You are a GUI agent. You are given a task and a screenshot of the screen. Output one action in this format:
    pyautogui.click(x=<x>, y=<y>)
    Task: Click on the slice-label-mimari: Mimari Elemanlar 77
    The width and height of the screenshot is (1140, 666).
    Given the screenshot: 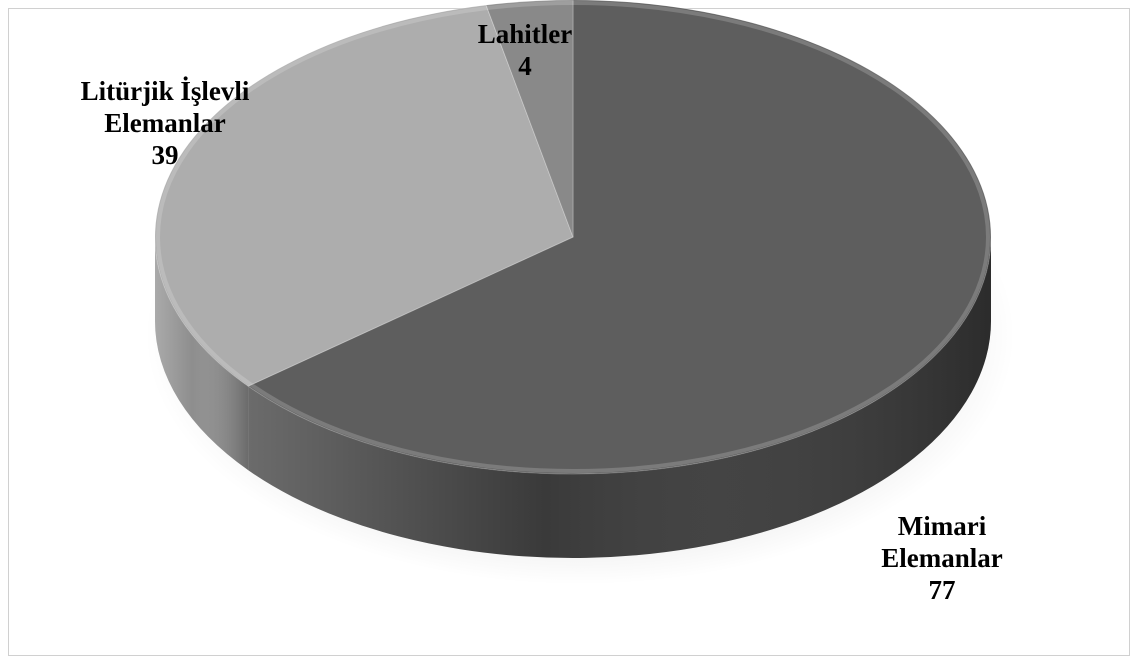 What is the action you would take?
    pyautogui.click(x=942, y=558)
    